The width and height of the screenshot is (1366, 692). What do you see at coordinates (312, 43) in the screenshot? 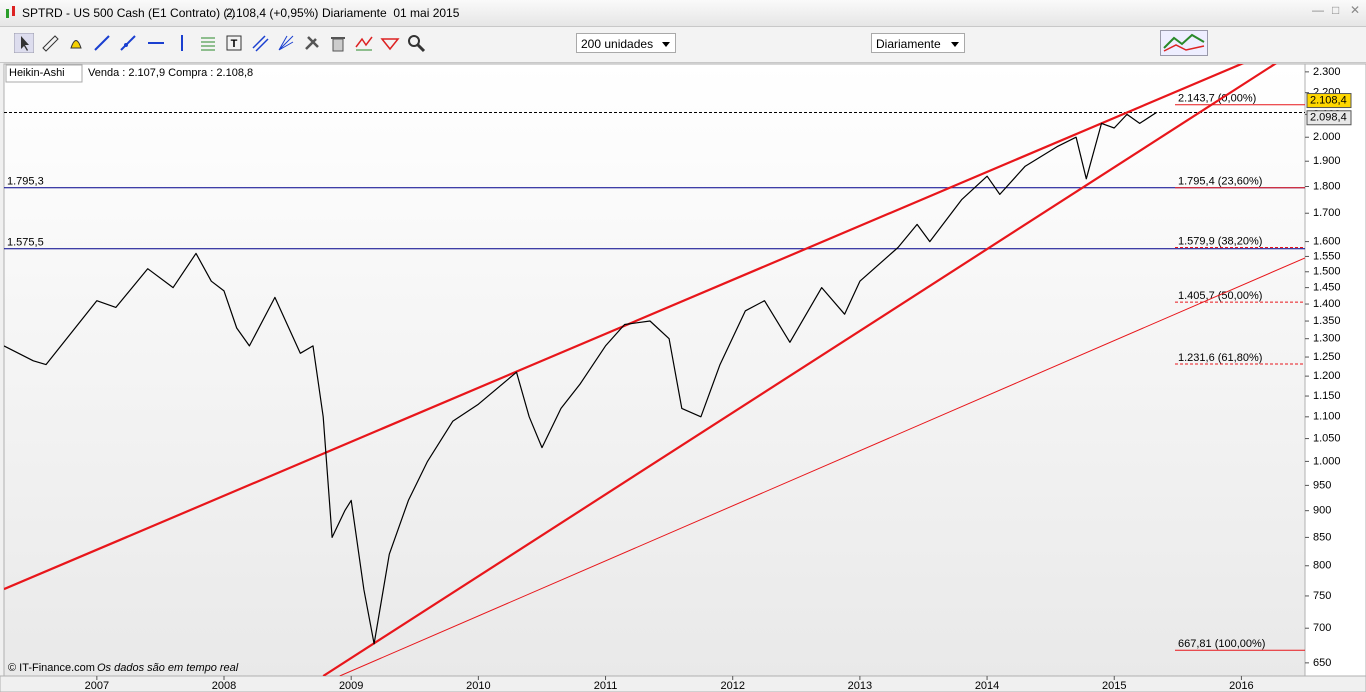
I see `tools-tool` at bounding box center [312, 43].